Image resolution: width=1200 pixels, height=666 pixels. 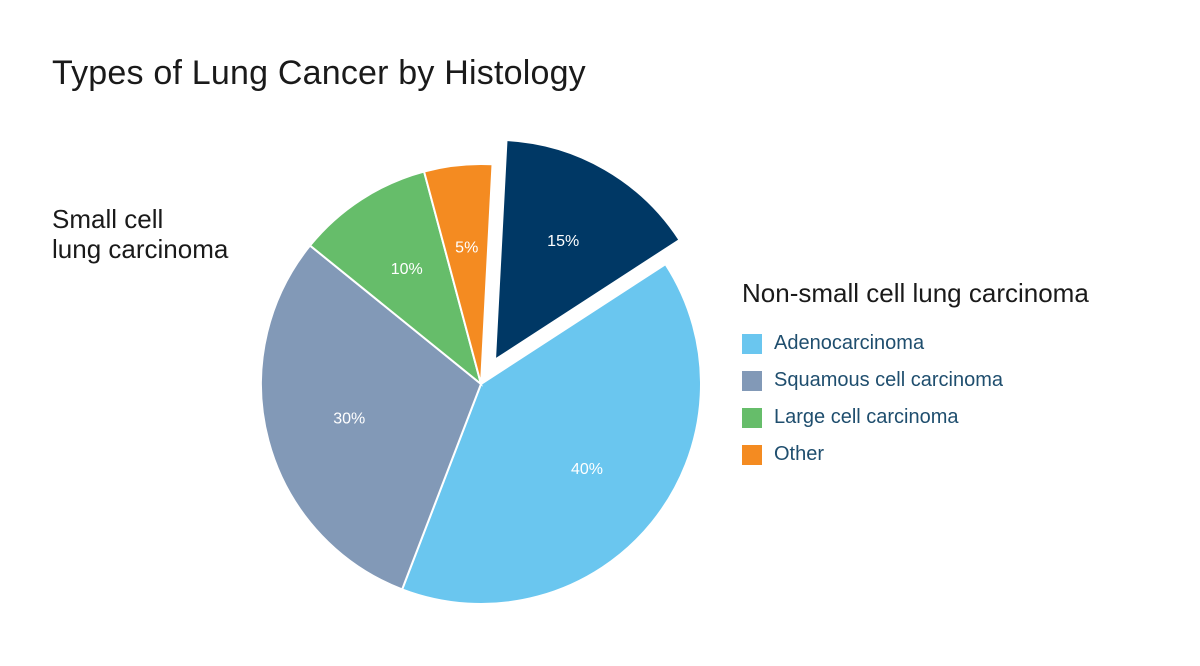 I want to click on pie-slice-other, so click(x=458, y=273).